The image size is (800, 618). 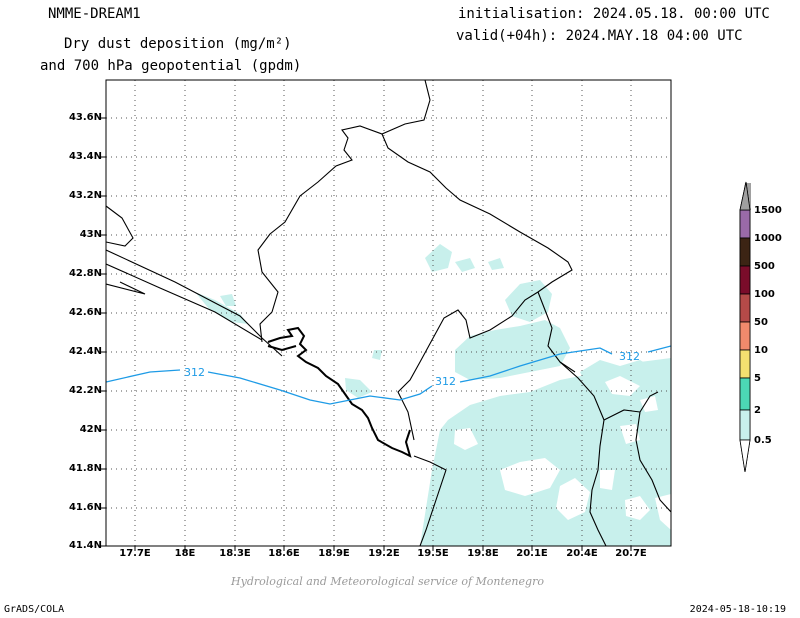 I want to click on legend-label: 50, so click(x=761, y=322).